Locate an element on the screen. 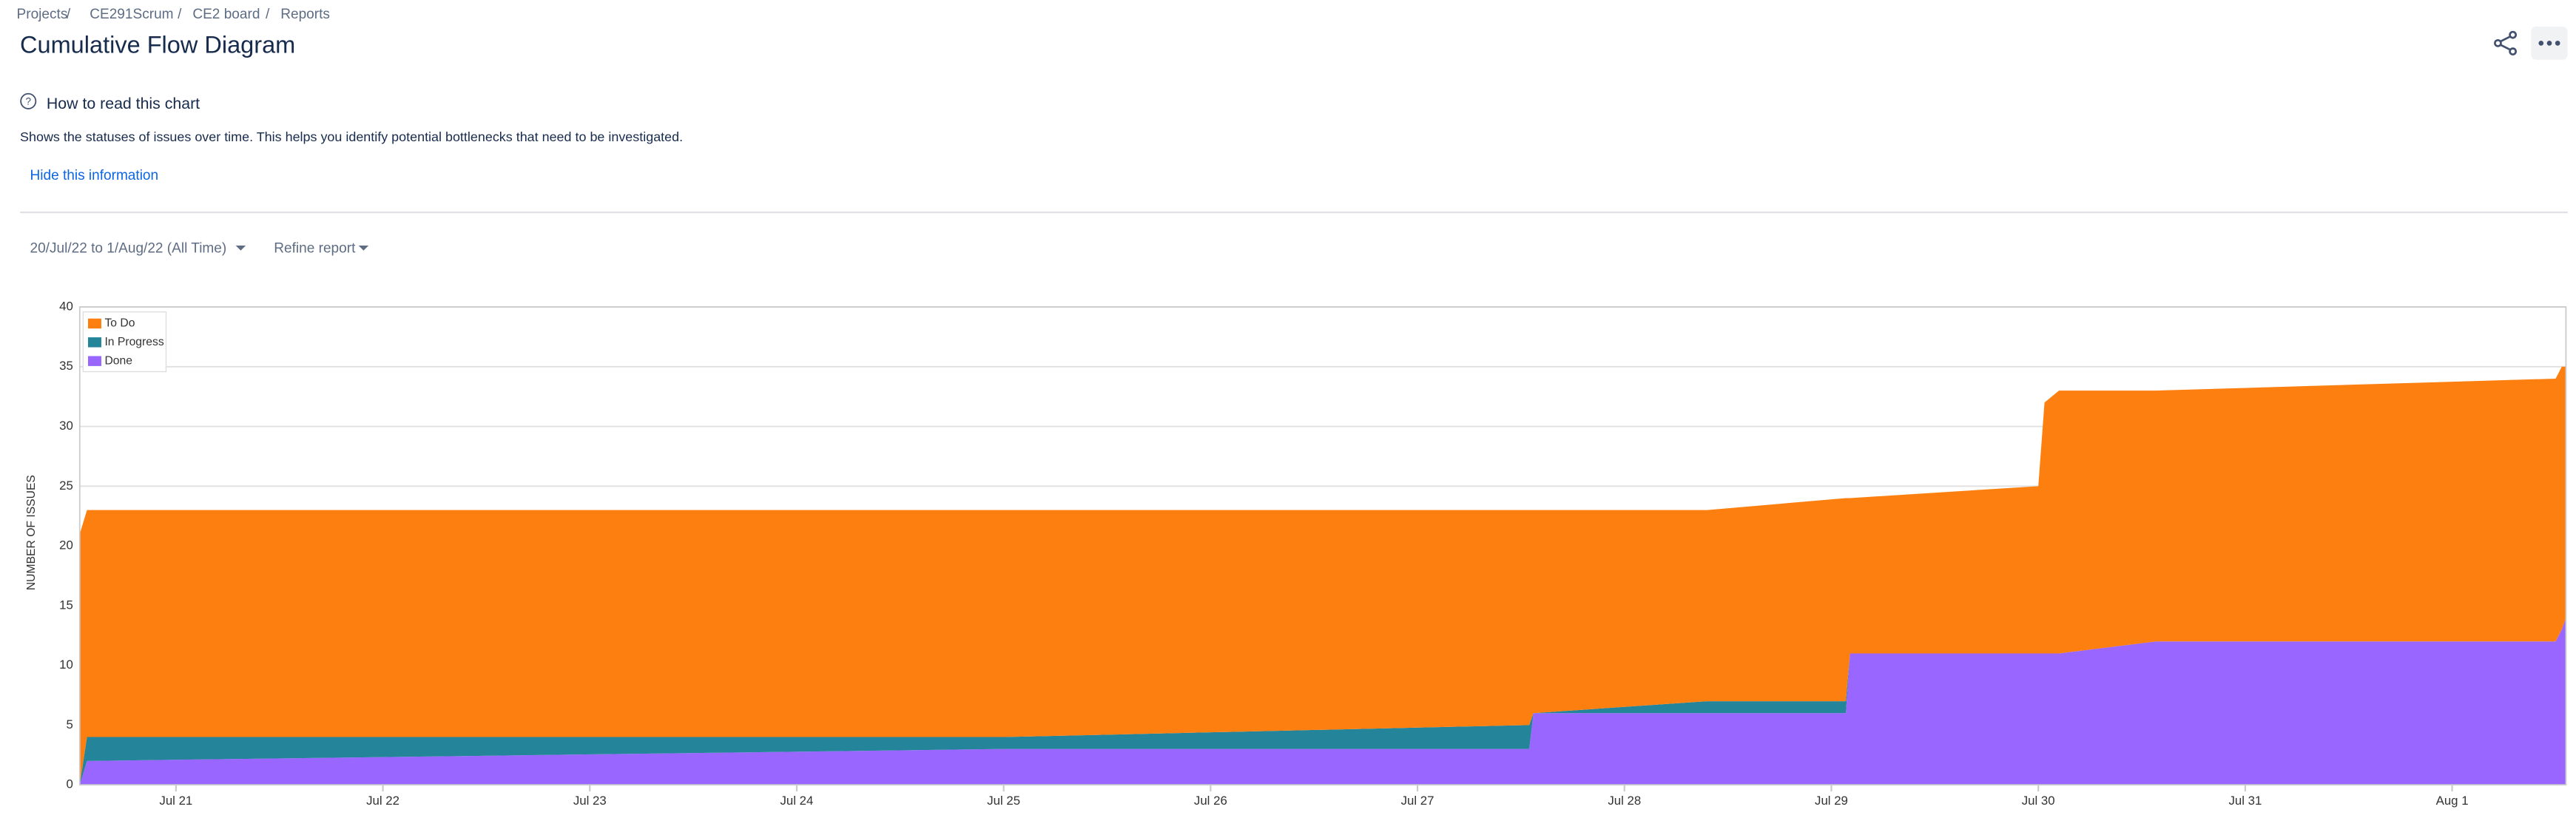 Image resolution: width=2576 pixels, height=818 pixels. share-button is located at coordinates (2506, 43).